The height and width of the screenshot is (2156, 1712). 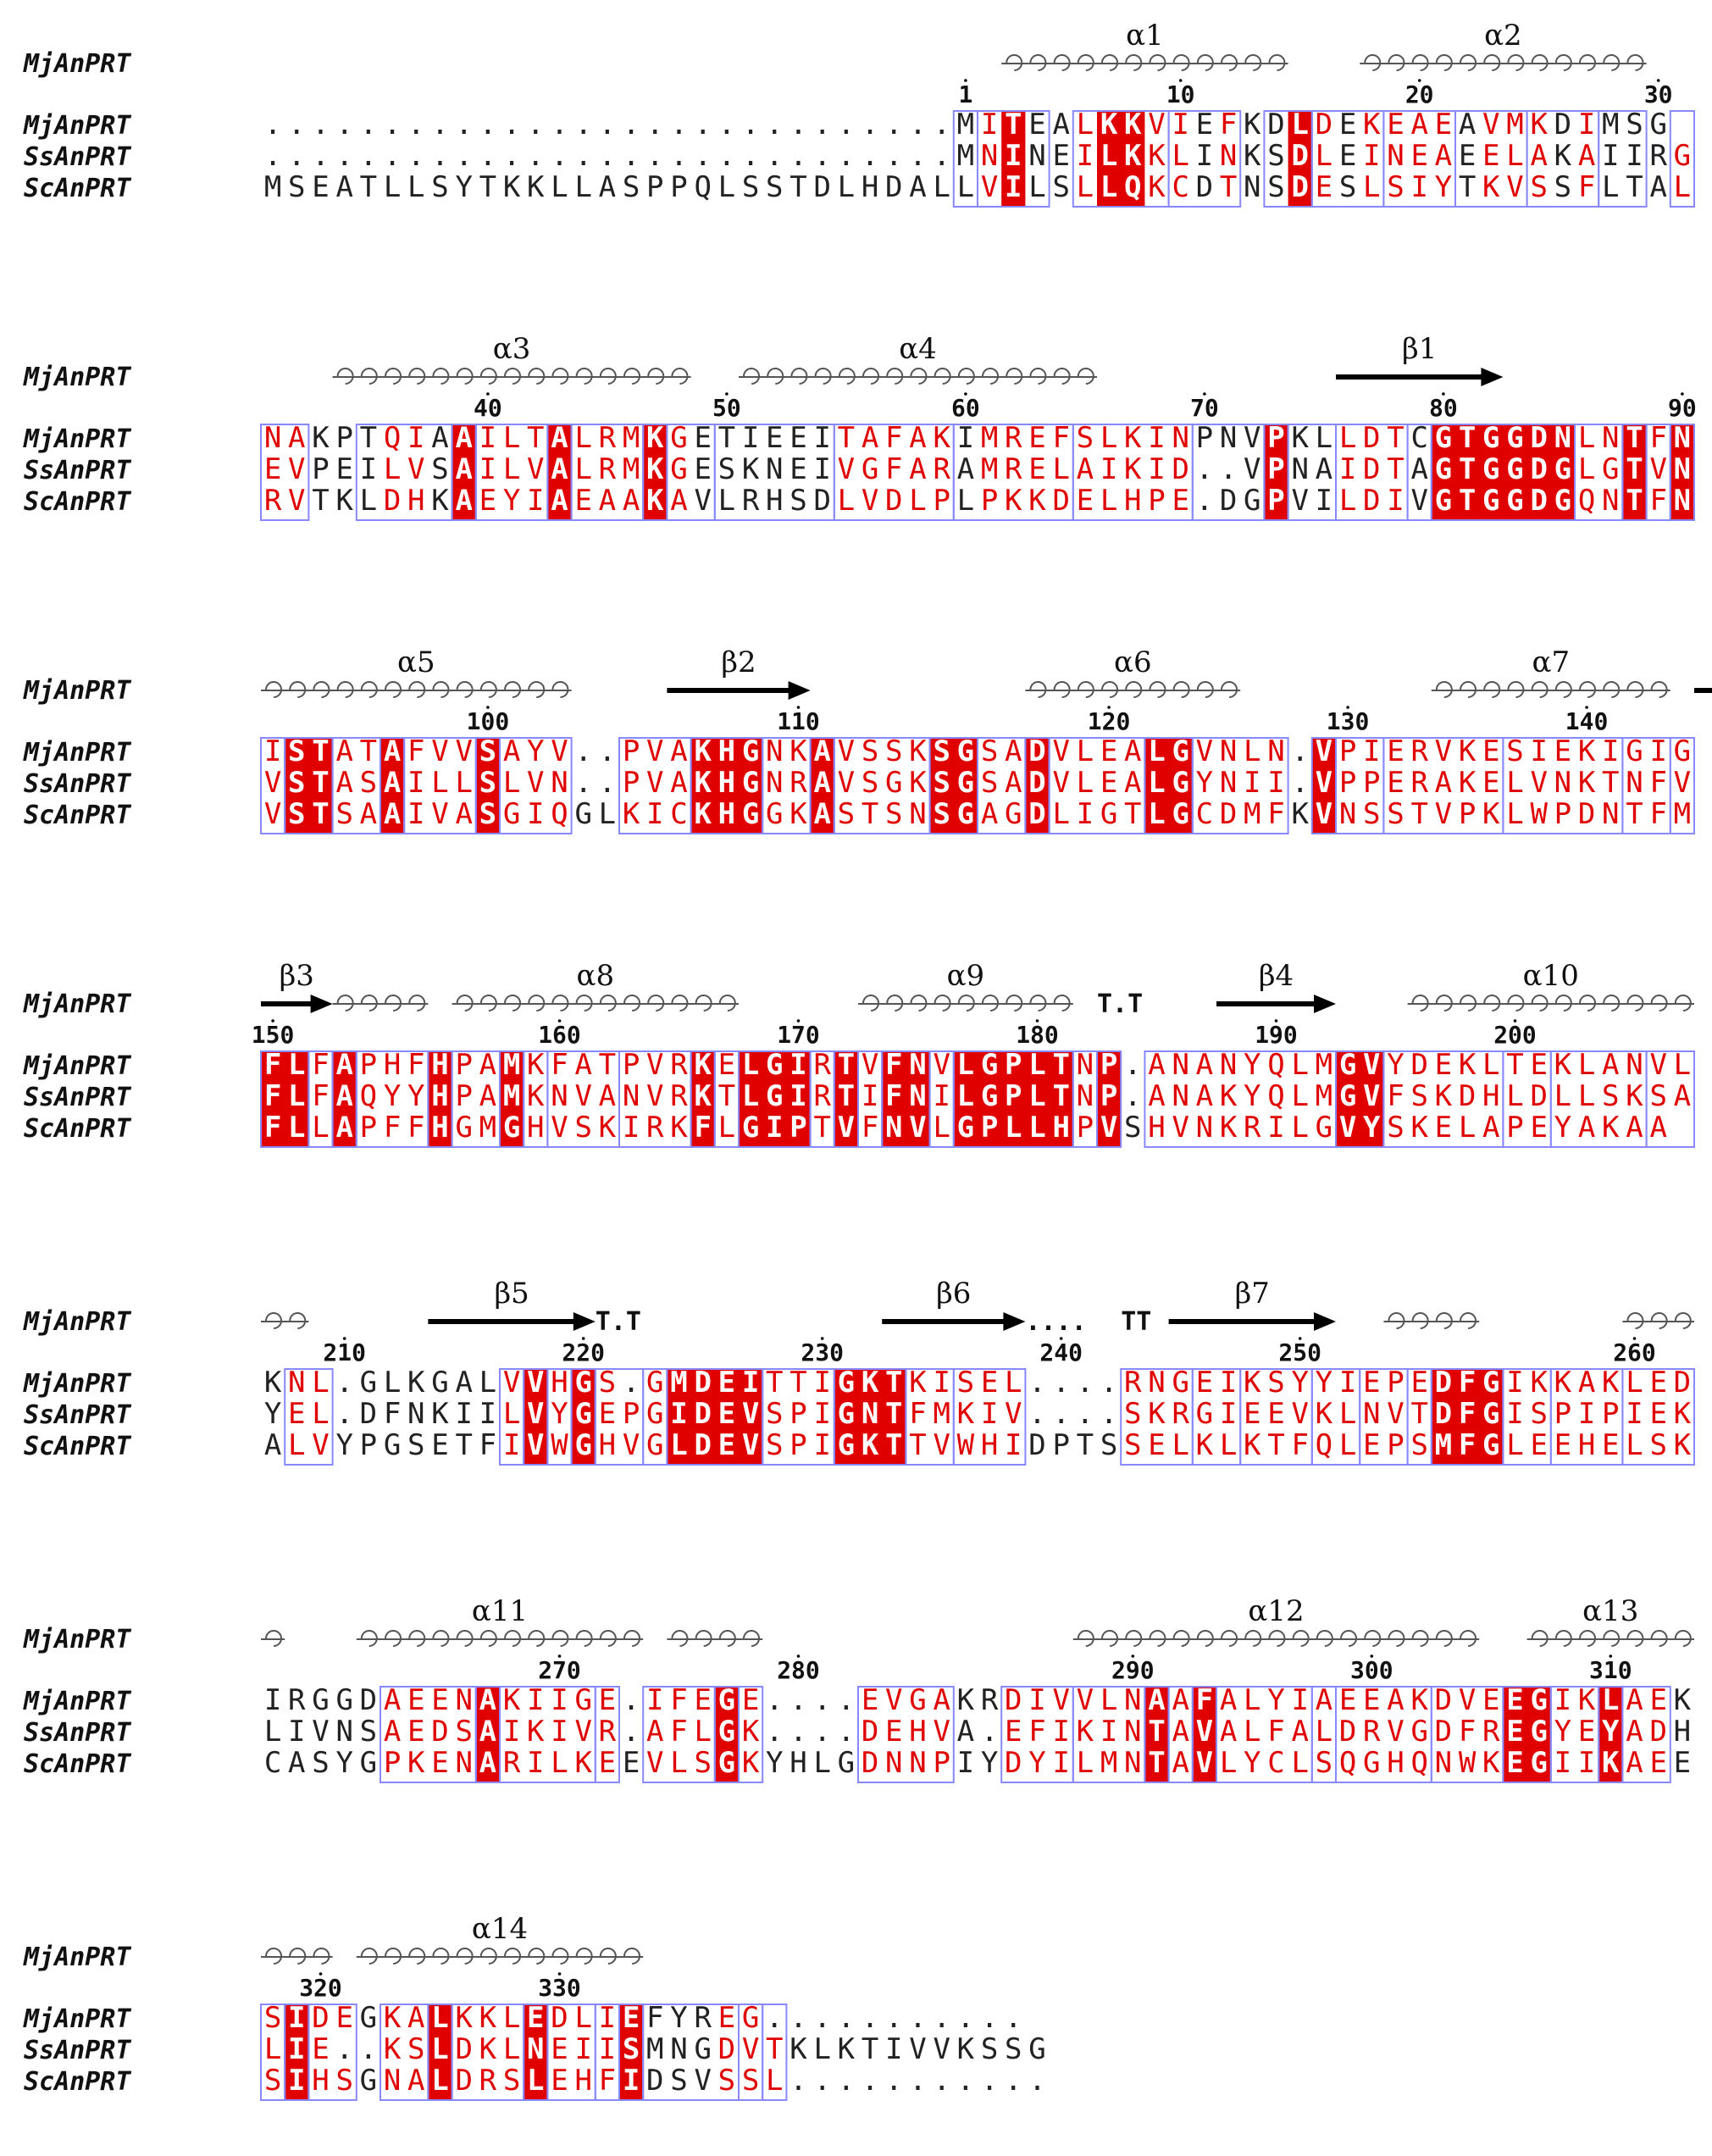 What do you see at coordinates (1419, 94) in the screenshot?
I see `residue-number: 20` at bounding box center [1419, 94].